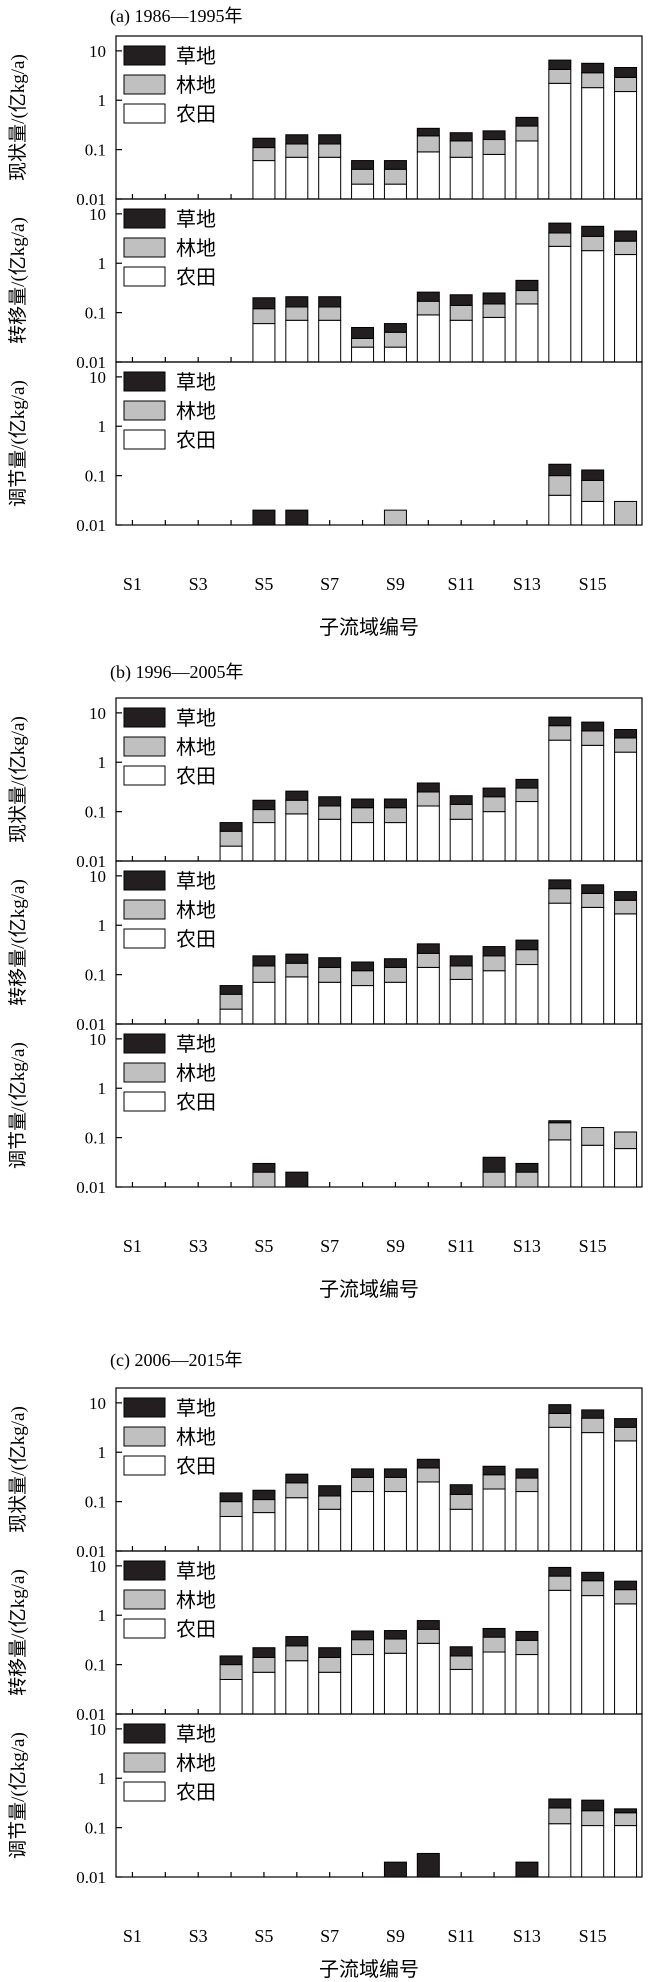 The image size is (650, 1982). Describe the element at coordinates (18, 443) in the screenshot. I see `y-axis-label: 调节量/(亿kg/a)` at that location.